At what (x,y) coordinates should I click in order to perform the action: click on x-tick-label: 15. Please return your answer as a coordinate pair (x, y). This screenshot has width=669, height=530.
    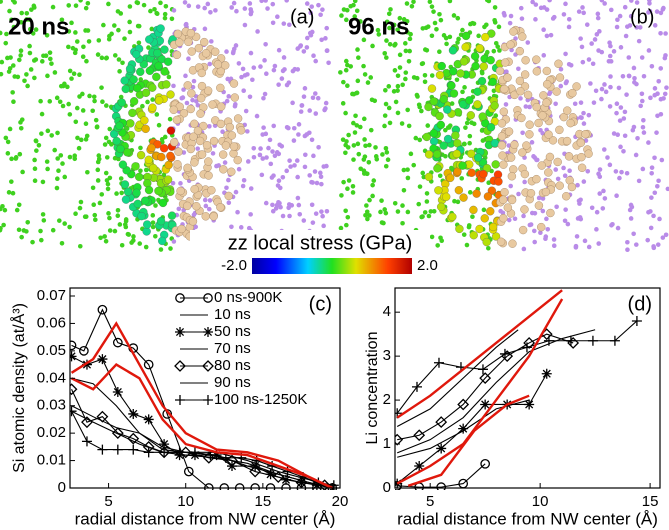
    Looking at the image, I should click on (263, 501).